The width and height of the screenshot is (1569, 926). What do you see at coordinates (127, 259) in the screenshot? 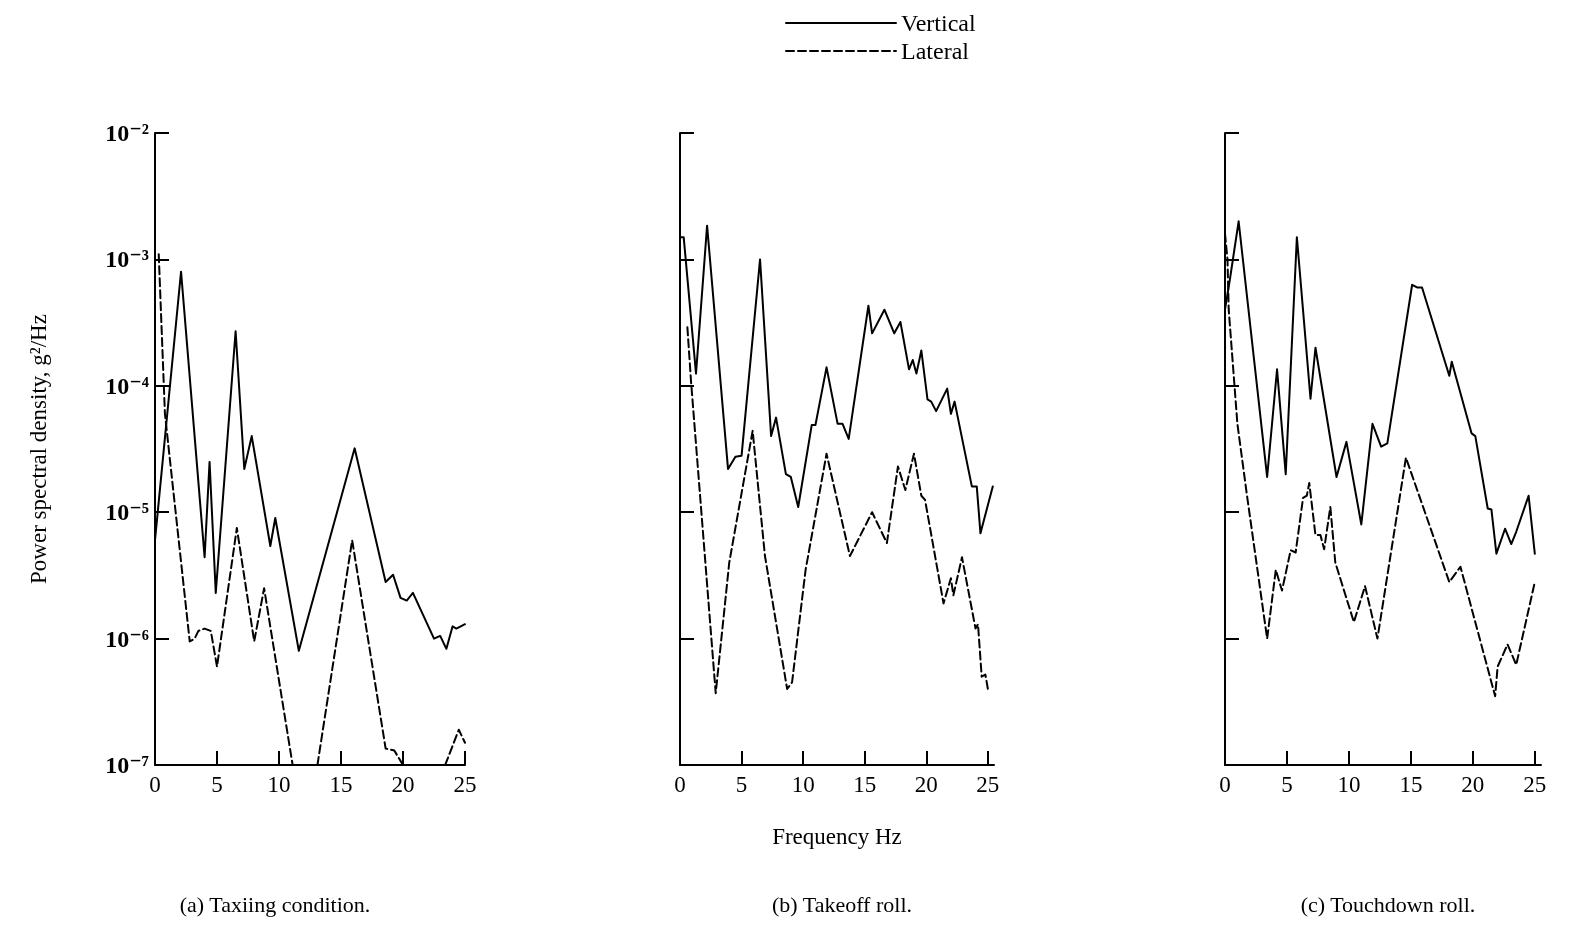
I see `y-tick-label: 10⁻³` at bounding box center [127, 259].